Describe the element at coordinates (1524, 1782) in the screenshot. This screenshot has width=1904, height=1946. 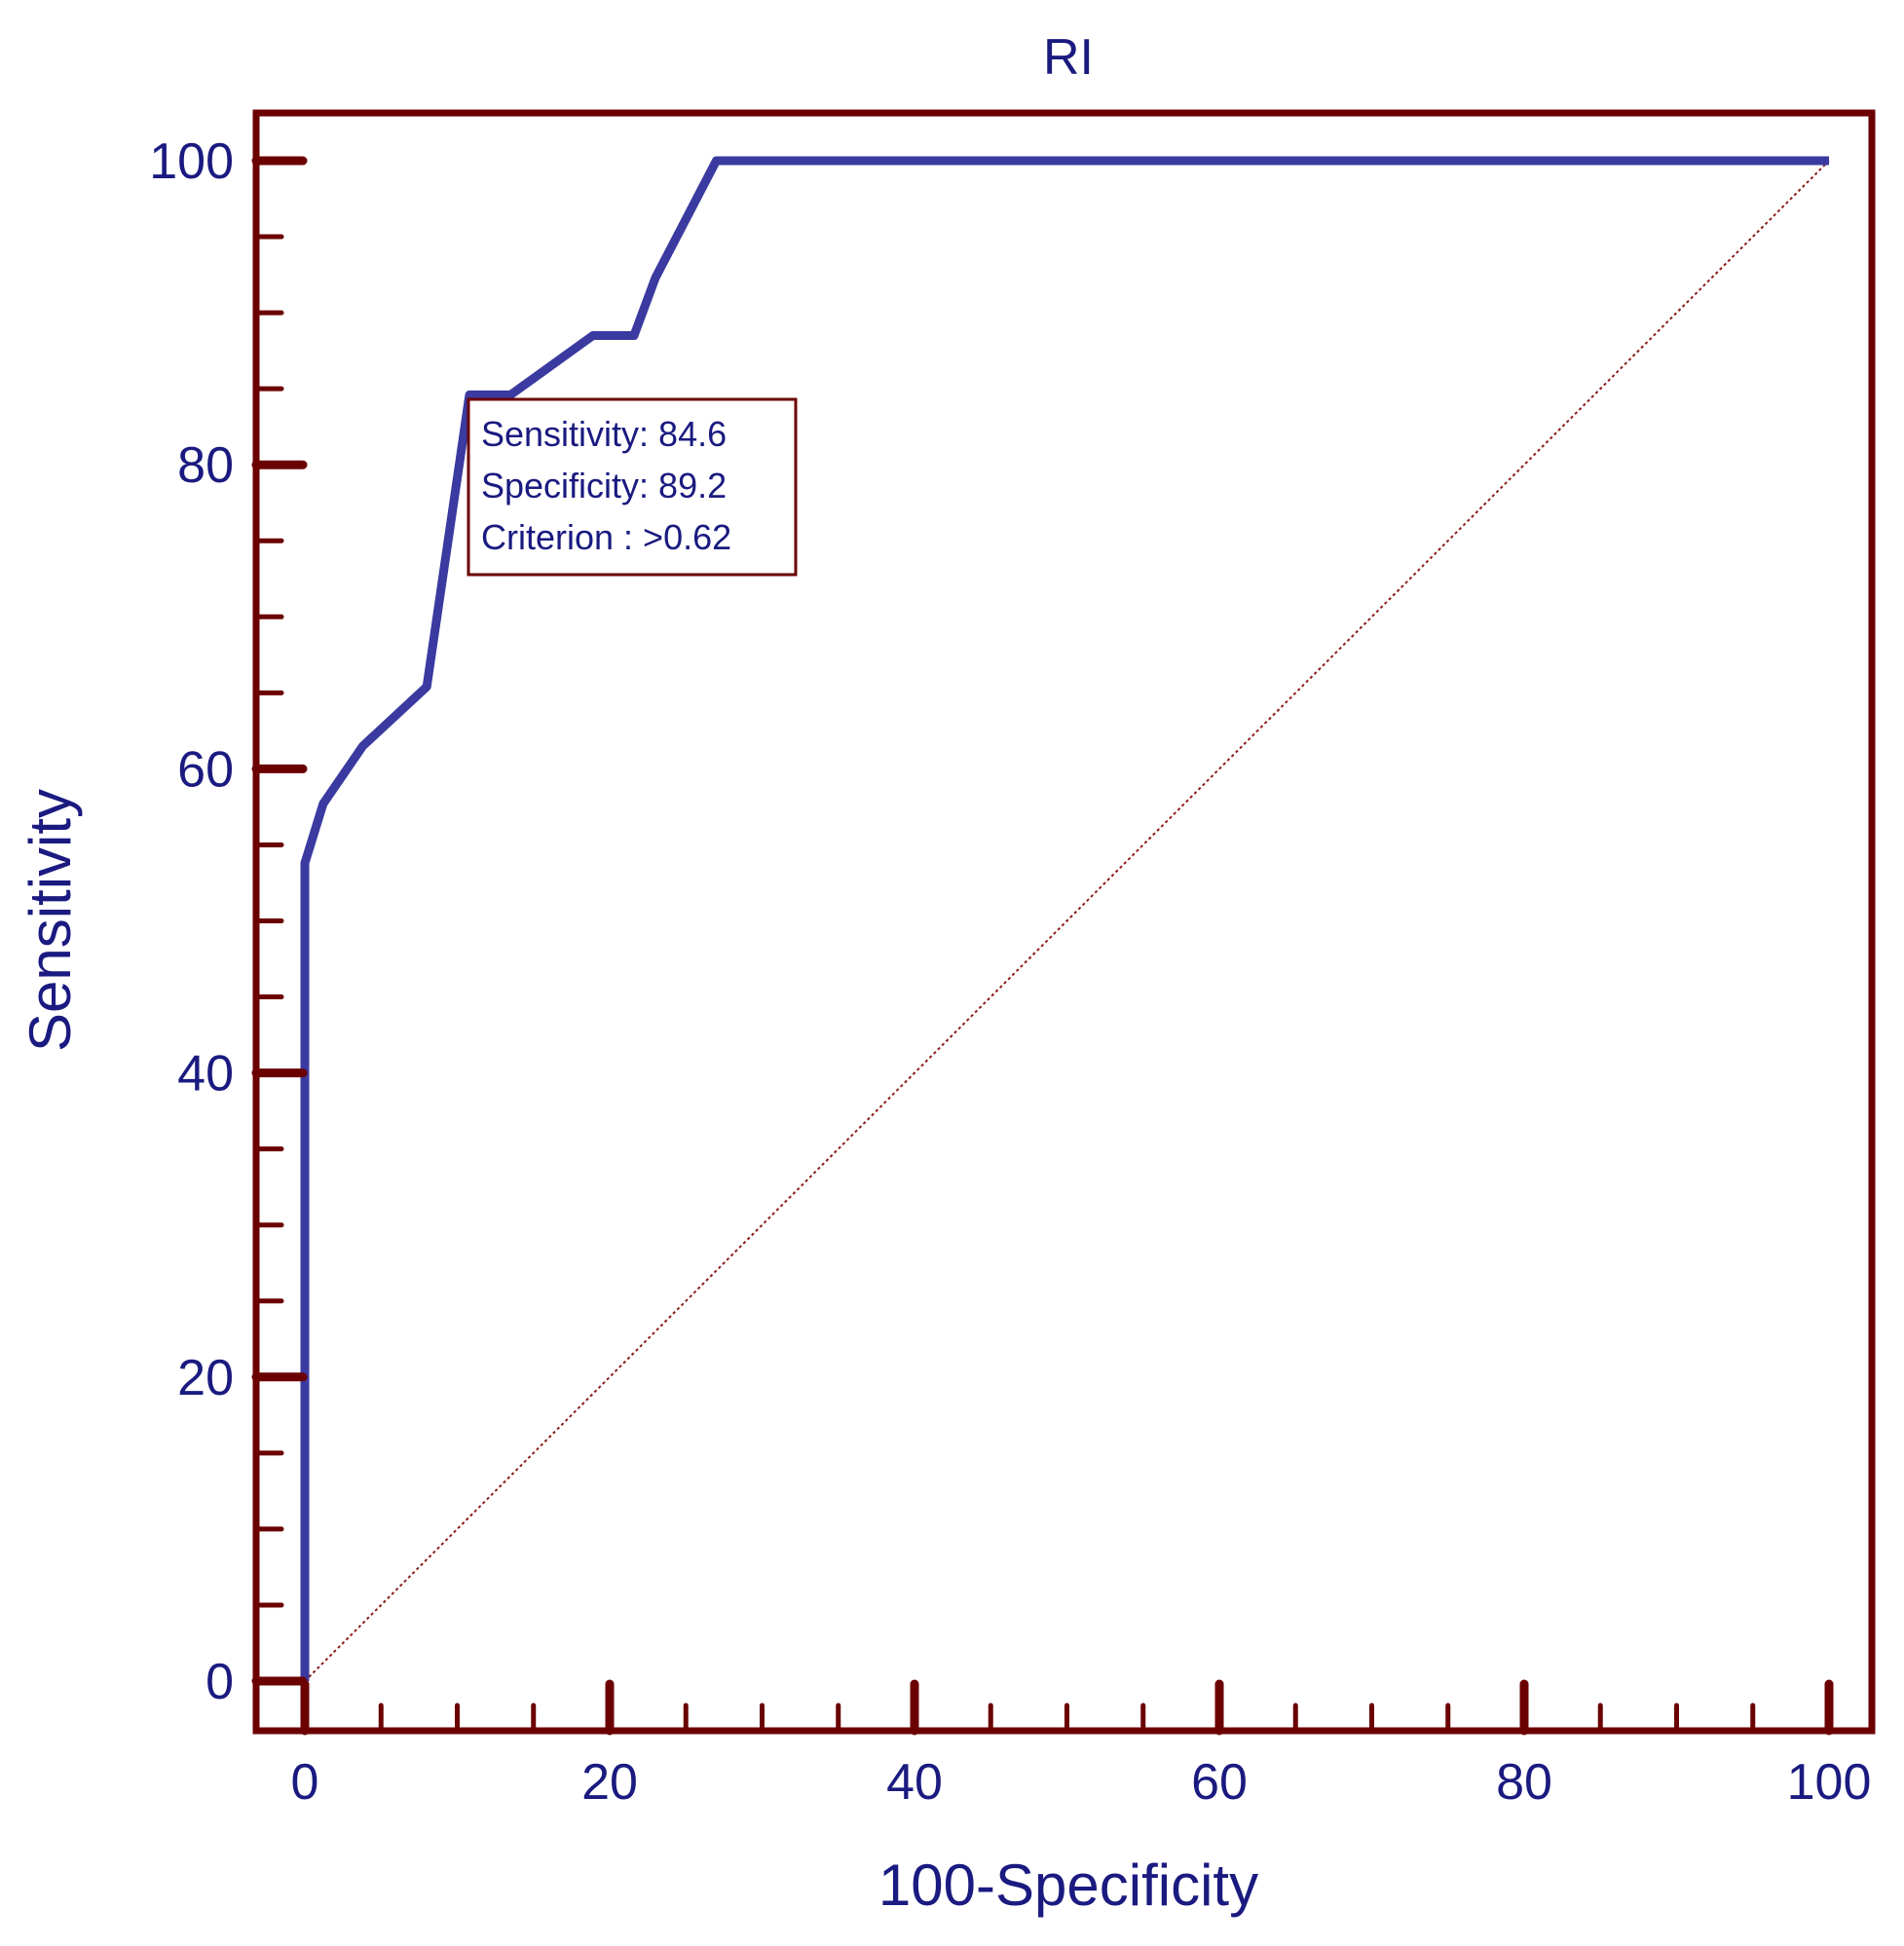
I see `x-tick-label: 80` at that location.